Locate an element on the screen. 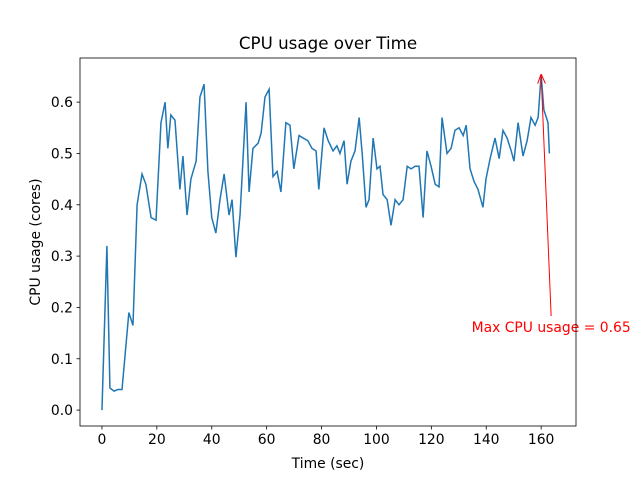 This screenshot has width=640, height=480. y-axis-label: CPU usage (cores) is located at coordinates (36, 241).